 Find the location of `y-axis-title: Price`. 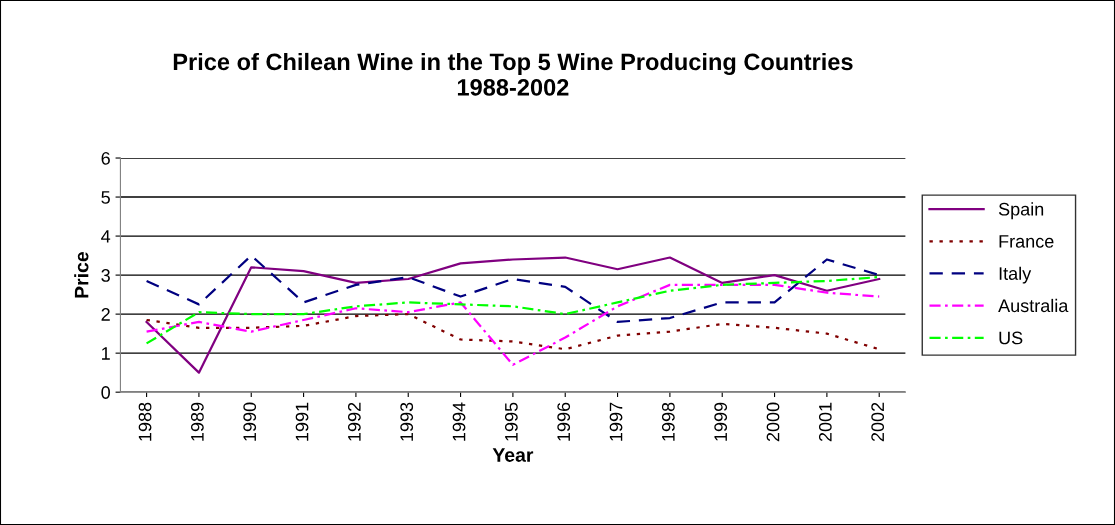

y-axis-title: Price is located at coordinates (81, 274).